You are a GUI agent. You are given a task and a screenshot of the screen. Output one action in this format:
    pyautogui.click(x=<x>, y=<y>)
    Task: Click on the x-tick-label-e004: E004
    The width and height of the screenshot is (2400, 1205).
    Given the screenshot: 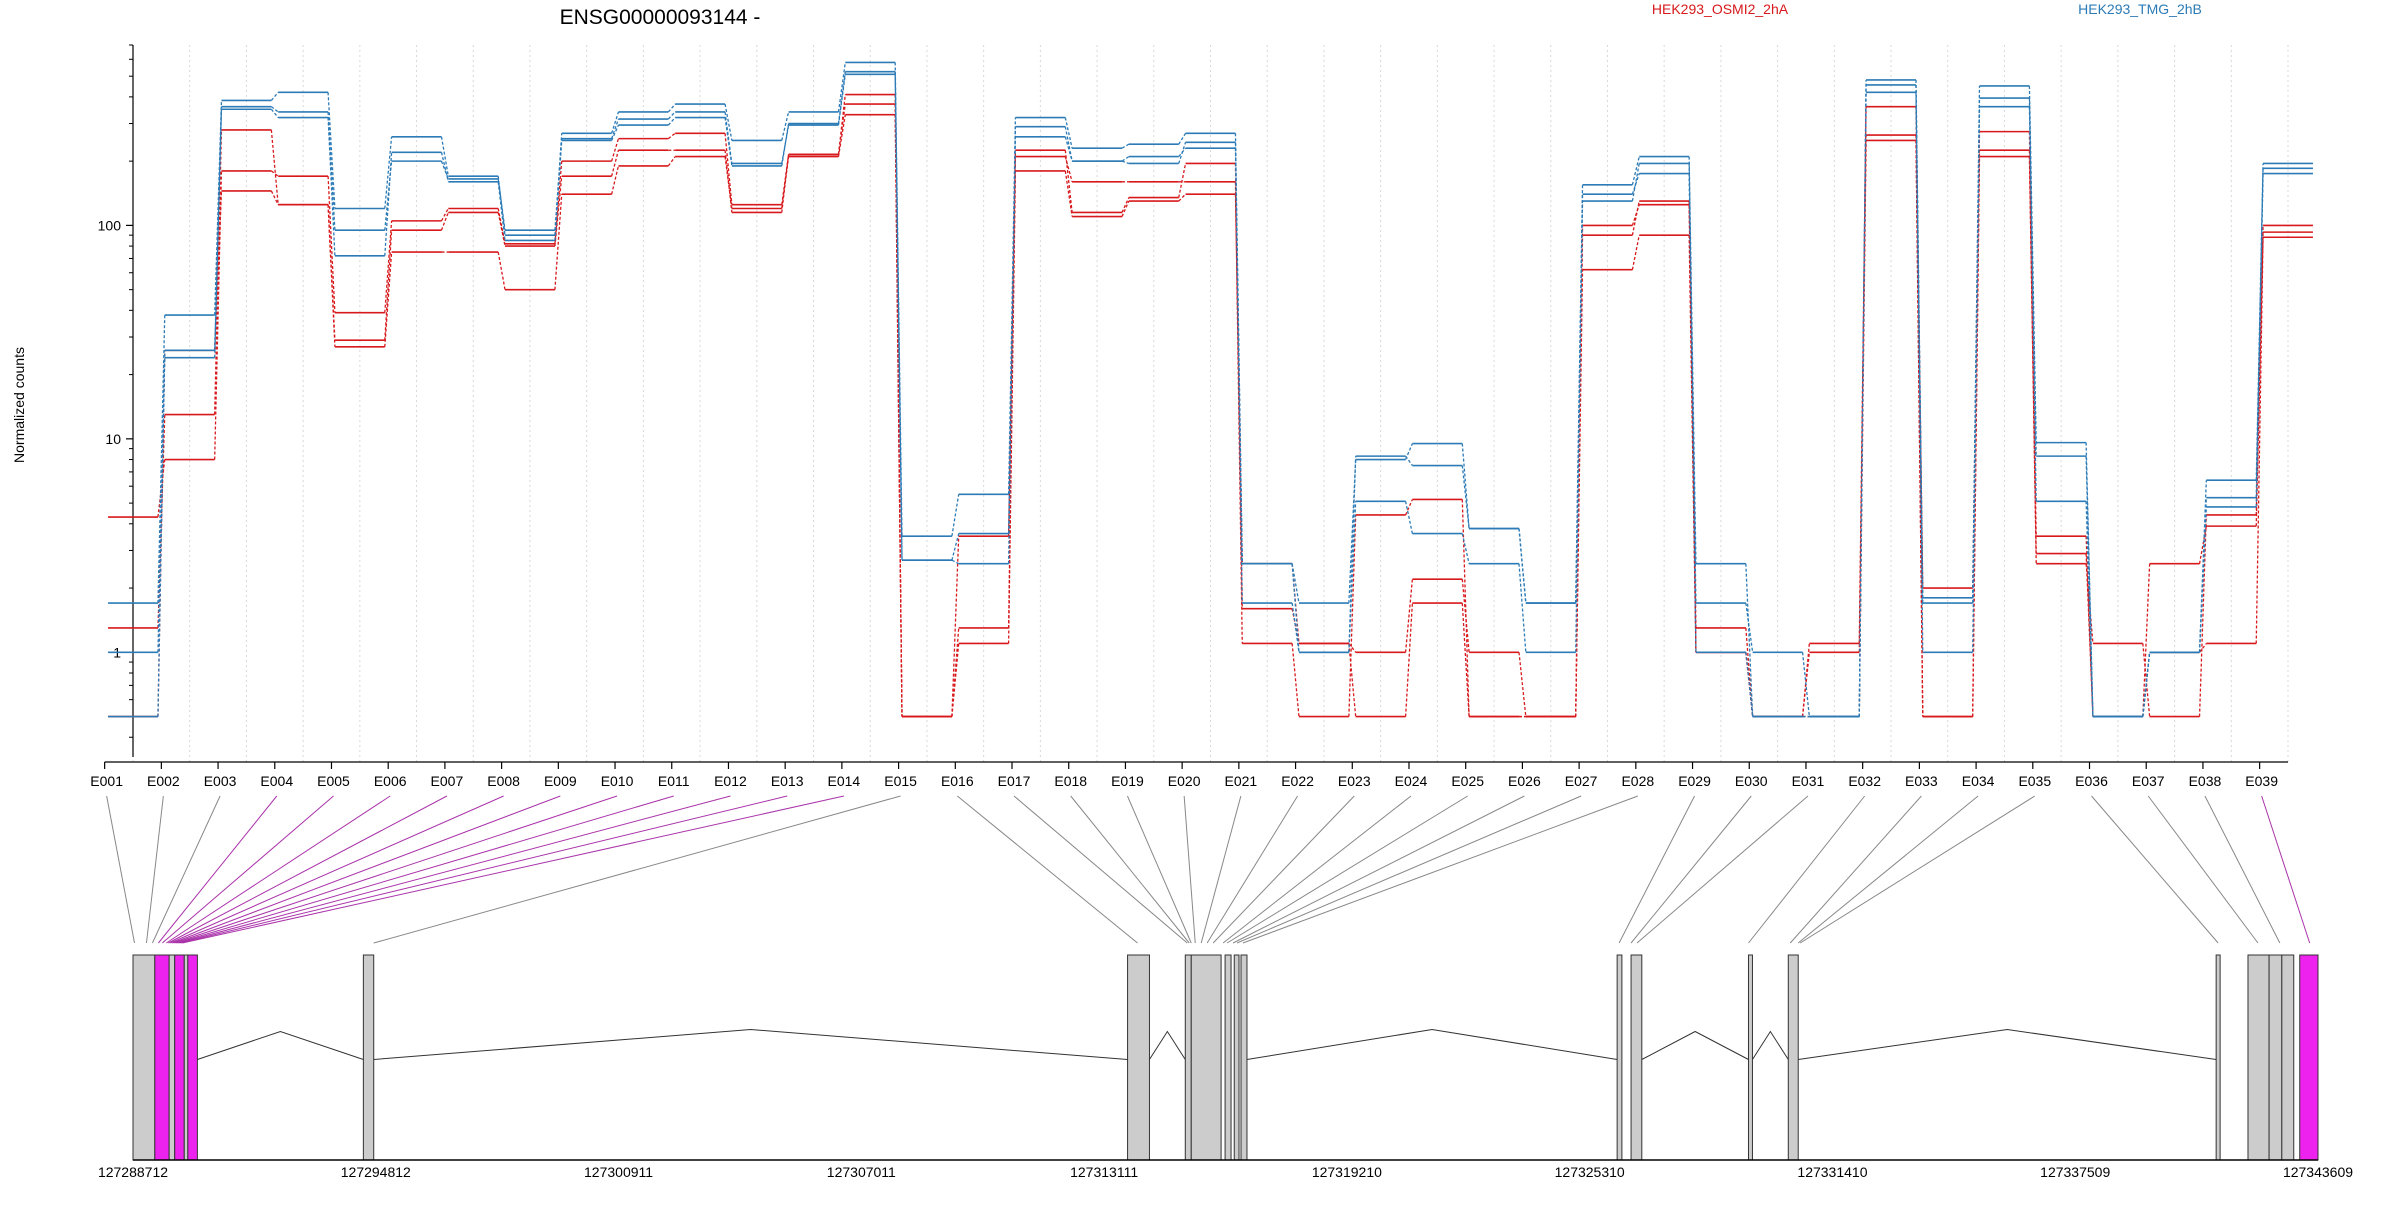 What is the action you would take?
    pyautogui.click(x=276, y=781)
    